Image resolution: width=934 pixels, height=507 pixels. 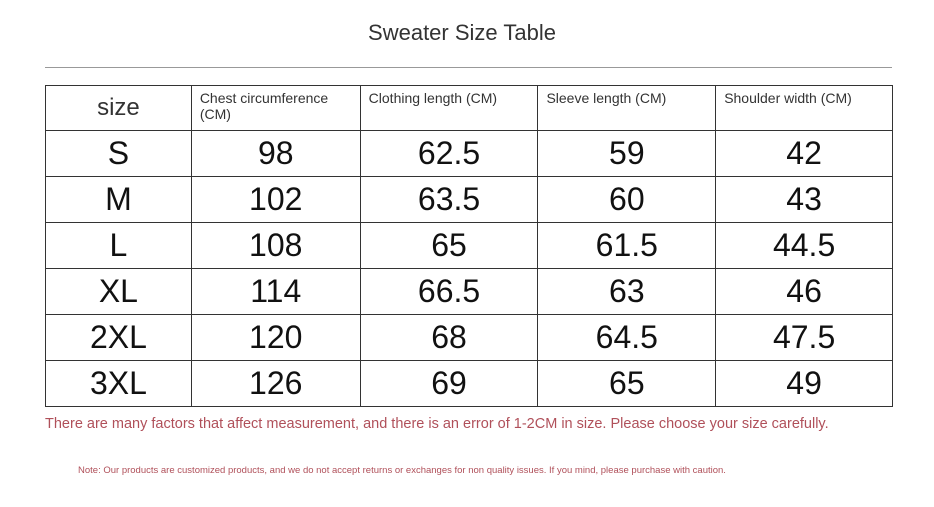 What do you see at coordinates (275, 245) in the screenshot?
I see `measurement-cell: 108` at bounding box center [275, 245].